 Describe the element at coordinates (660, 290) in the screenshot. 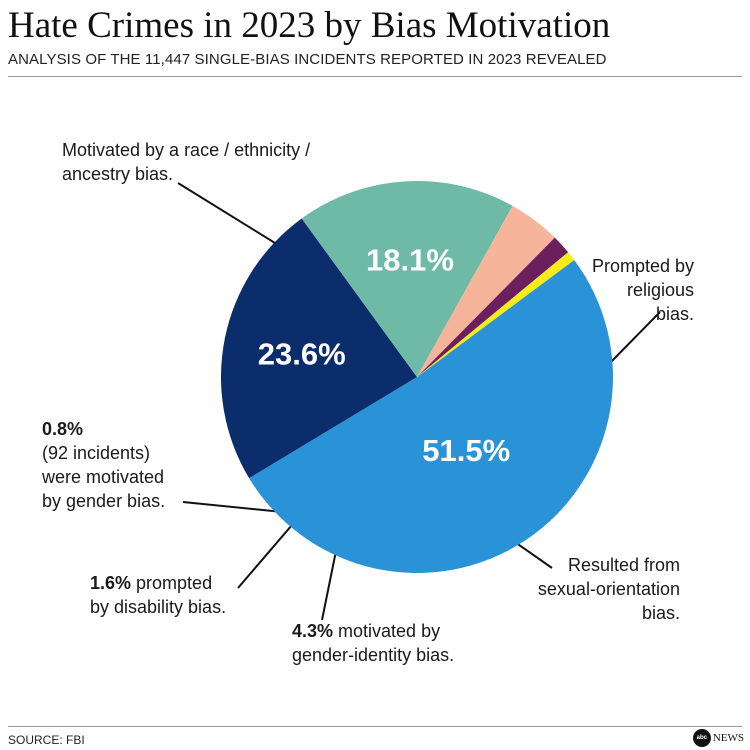

I see `annotation-religion-line2: religious` at that location.